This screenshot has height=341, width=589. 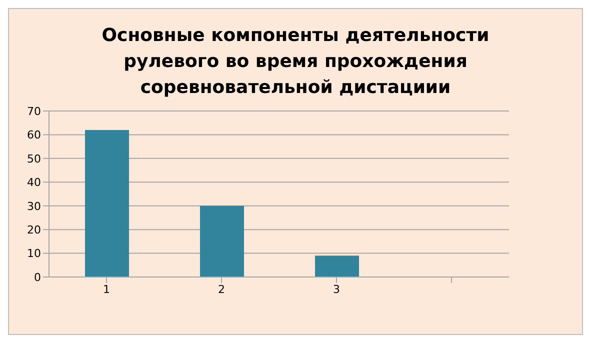 What do you see at coordinates (295, 62) in the screenshot?
I see `chart-title: Основные компоненты деятельности рулевого во время прохождения соревновательной дистациии` at bounding box center [295, 62].